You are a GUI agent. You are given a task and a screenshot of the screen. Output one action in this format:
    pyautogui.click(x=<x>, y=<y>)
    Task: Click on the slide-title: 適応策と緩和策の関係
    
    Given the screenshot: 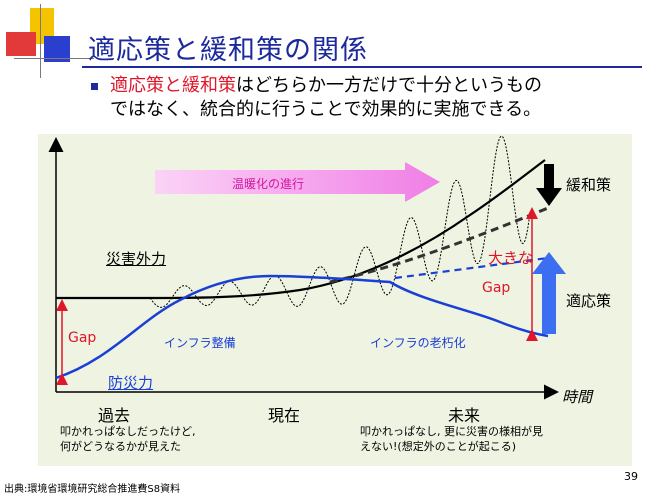 What is the action you would take?
    pyautogui.click(x=228, y=50)
    